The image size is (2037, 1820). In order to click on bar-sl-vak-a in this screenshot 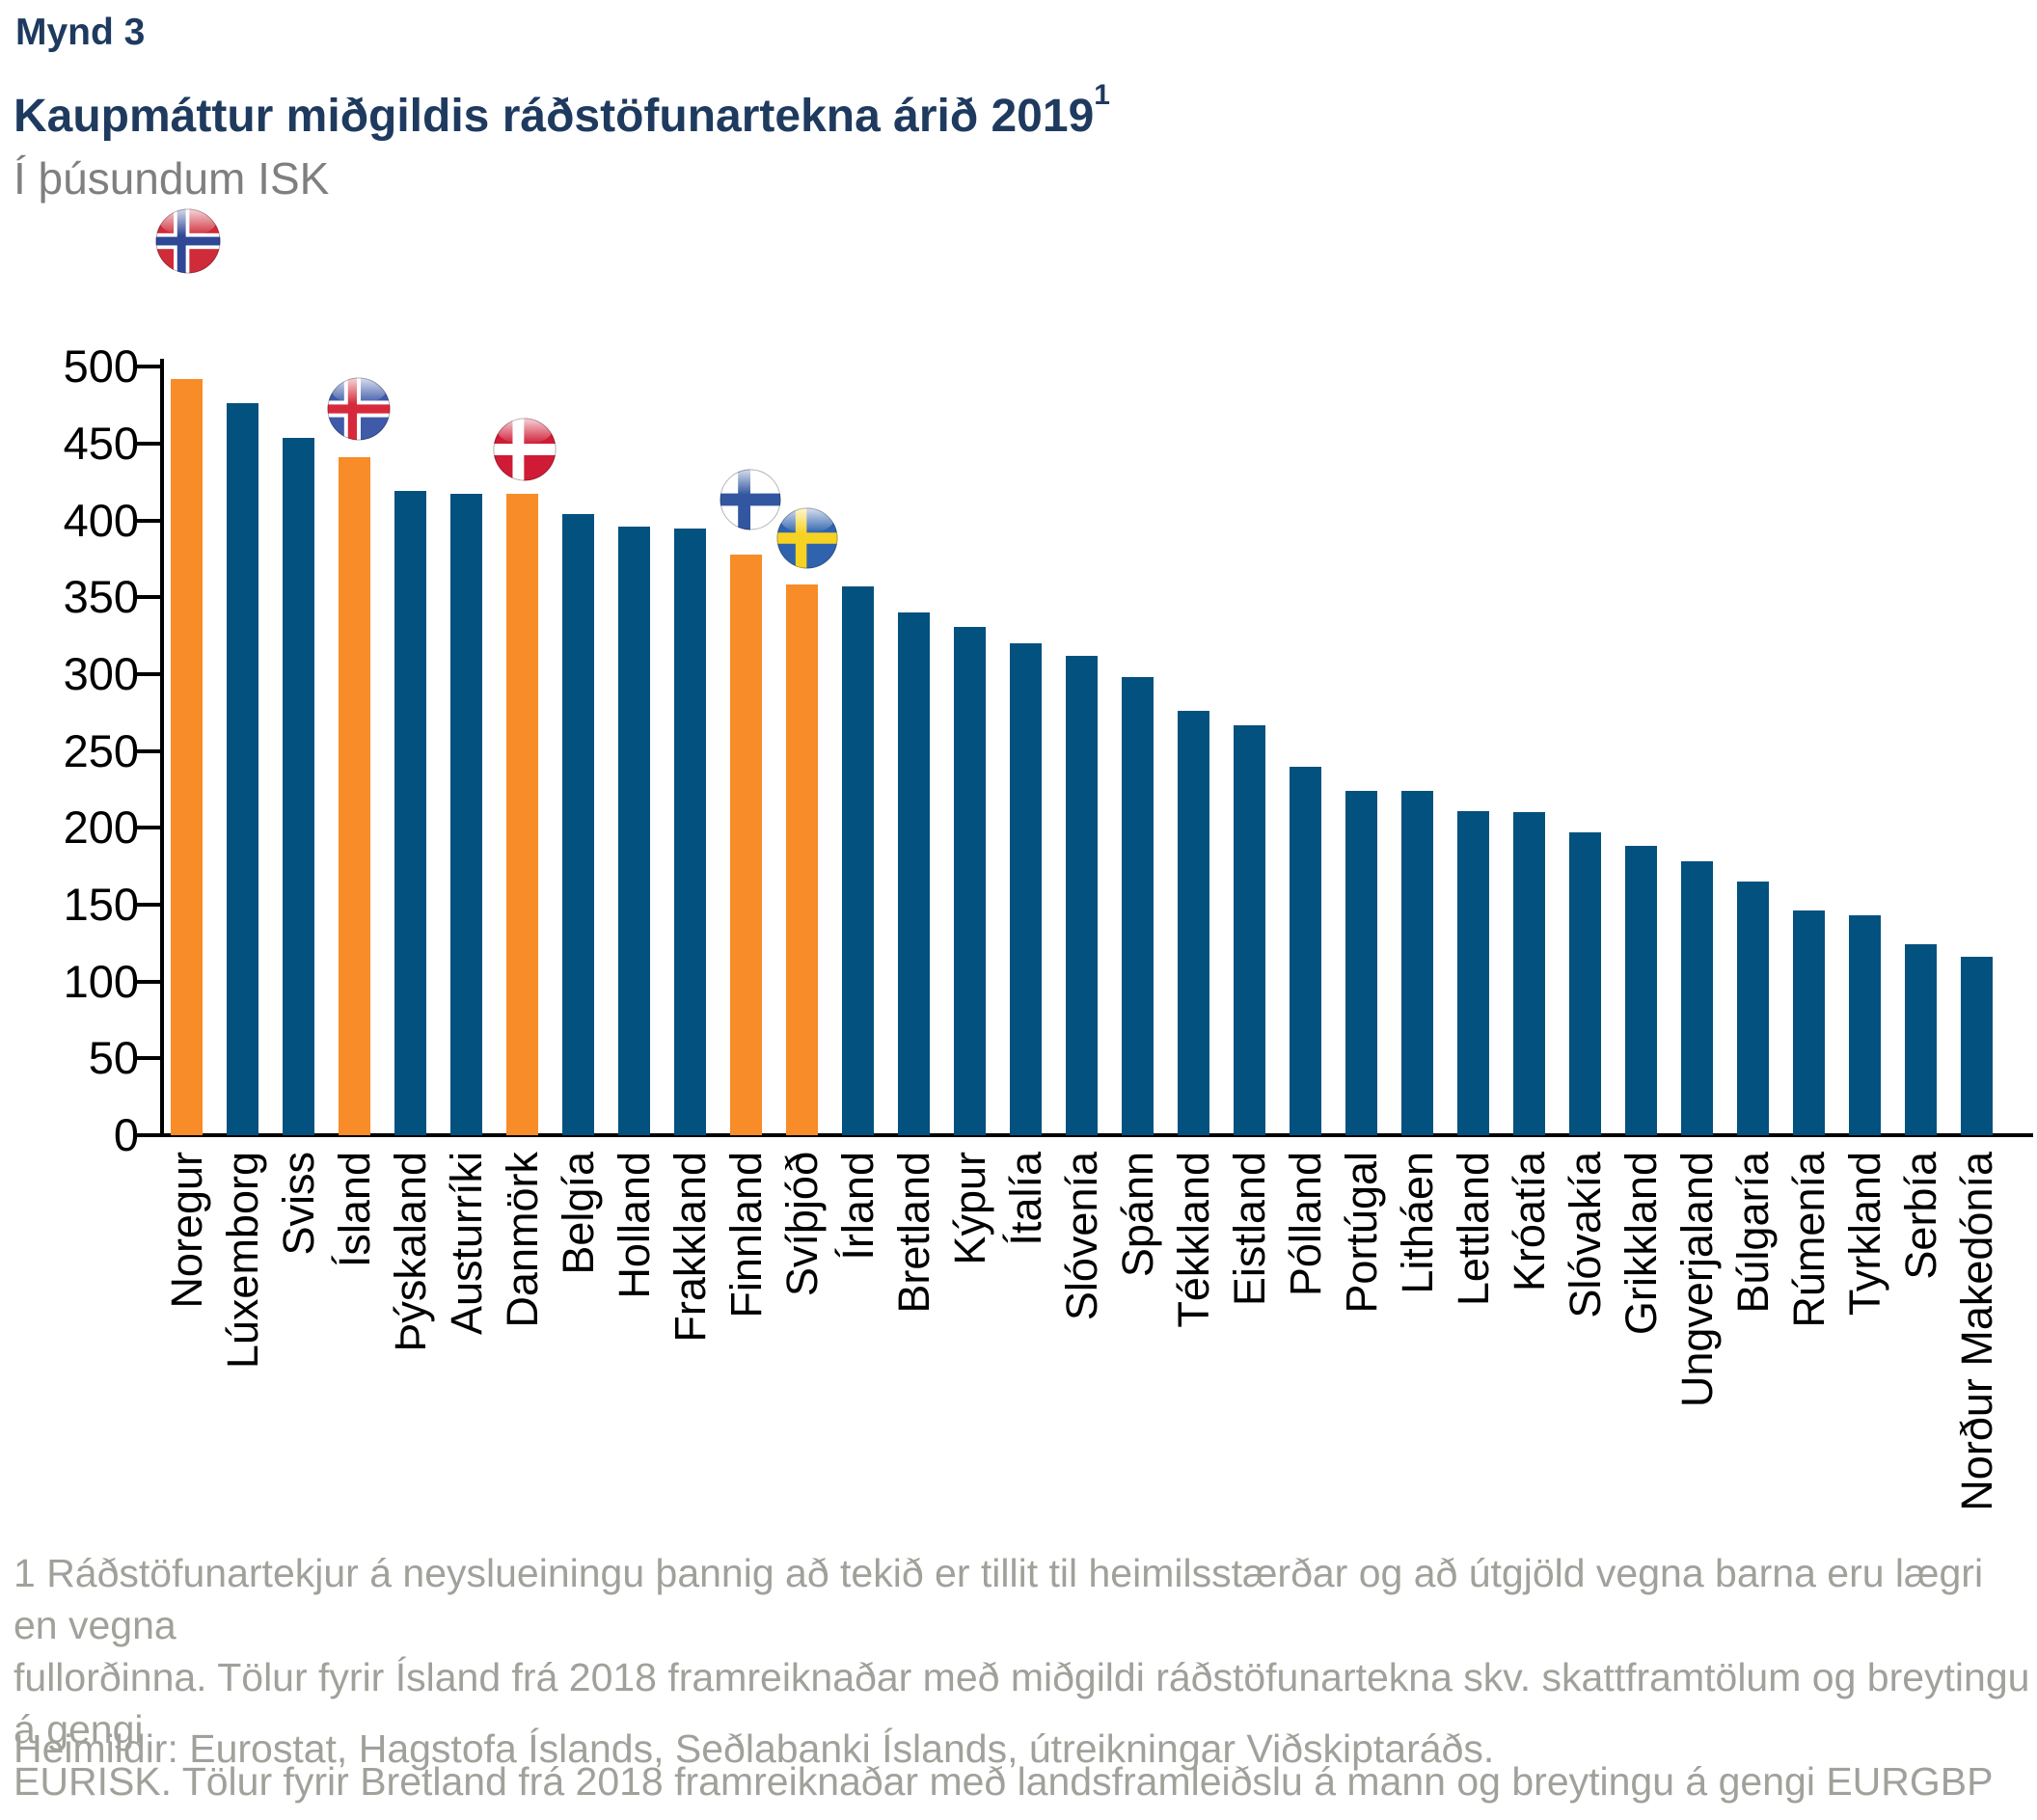, I will do `click(1585, 984)`.